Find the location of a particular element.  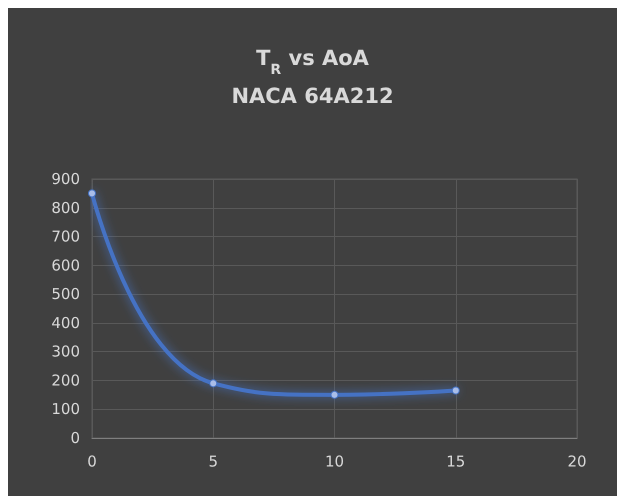

y-tick-label: 300 is located at coordinates (65, 351).